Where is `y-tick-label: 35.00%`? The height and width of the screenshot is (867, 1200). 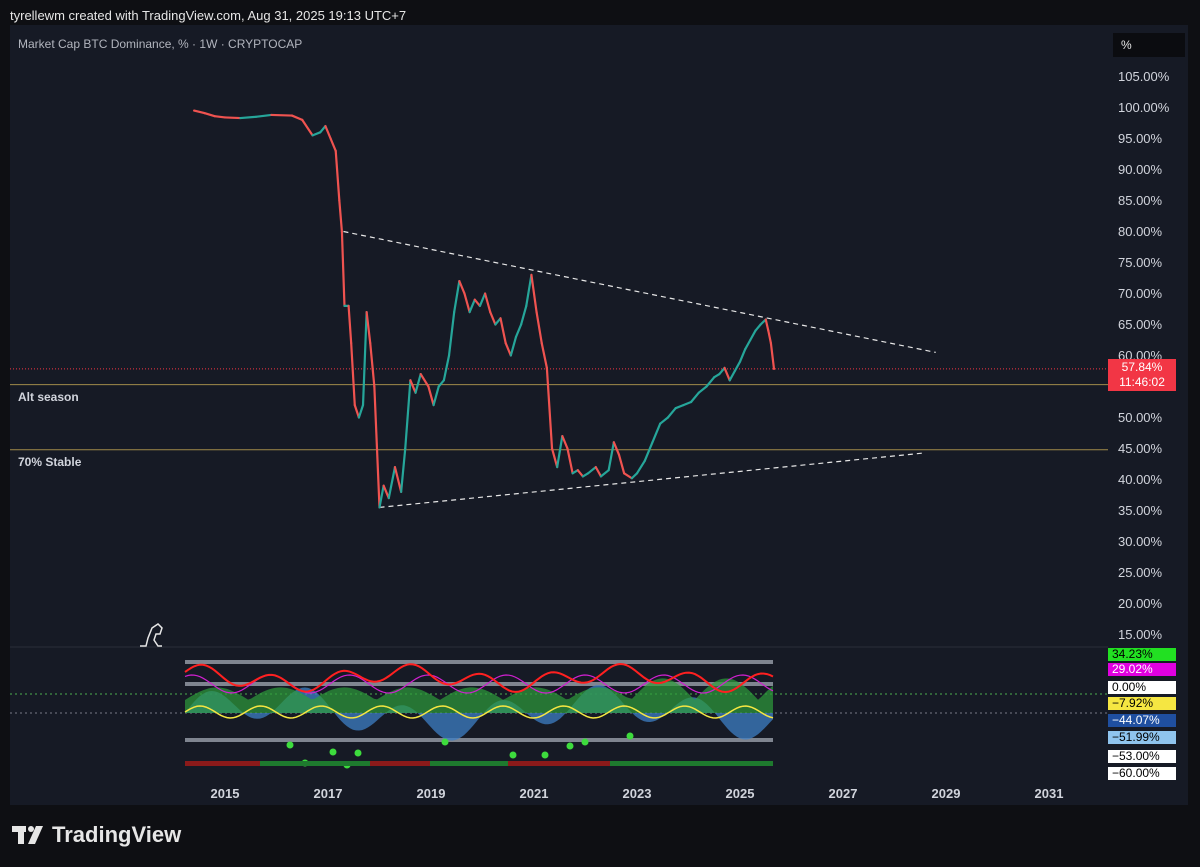 y-tick-label: 35.00% is located at coordinates (1140, 510).